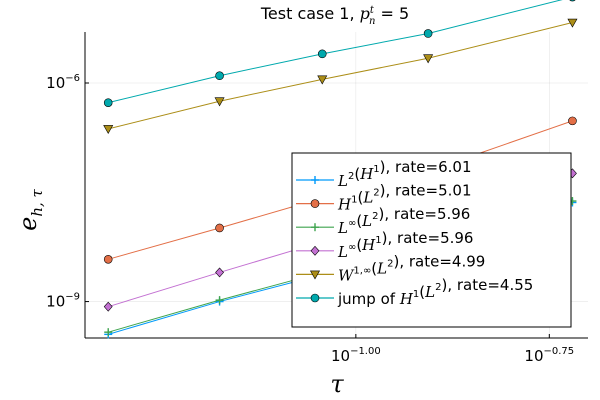 This screenshot has height=400, width=600. I want to click on y-tick-label: 10⁻⁶, so click(63, 82).